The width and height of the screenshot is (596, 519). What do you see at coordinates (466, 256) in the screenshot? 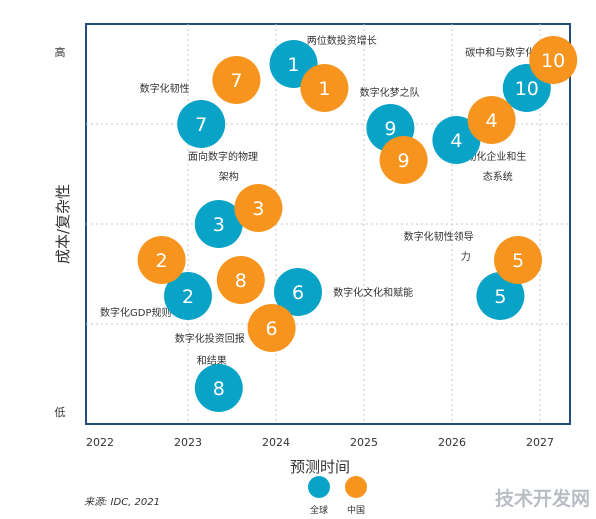
I see `annotation-label: 力` at bounding box center [466, 256].